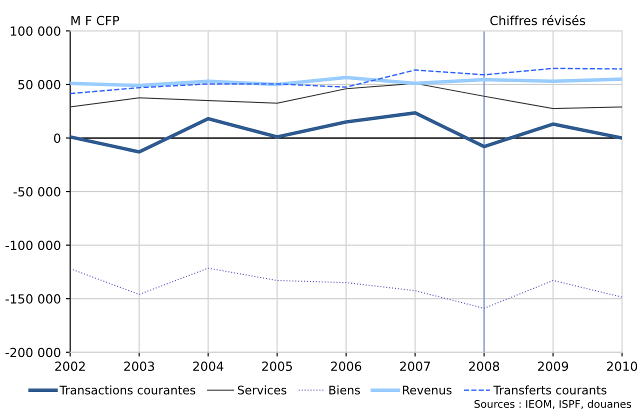  What do you see at coordinates (549, 390) in the screenshot?
I see `legend-label: Transferts courants` at bounding box center [549, 390].